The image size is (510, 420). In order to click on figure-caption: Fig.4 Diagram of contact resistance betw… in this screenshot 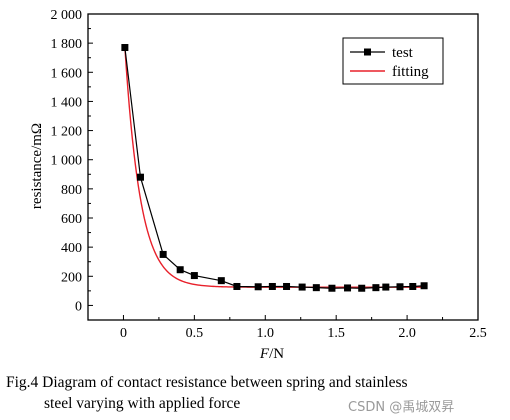, I will do `click(256, 393)`.